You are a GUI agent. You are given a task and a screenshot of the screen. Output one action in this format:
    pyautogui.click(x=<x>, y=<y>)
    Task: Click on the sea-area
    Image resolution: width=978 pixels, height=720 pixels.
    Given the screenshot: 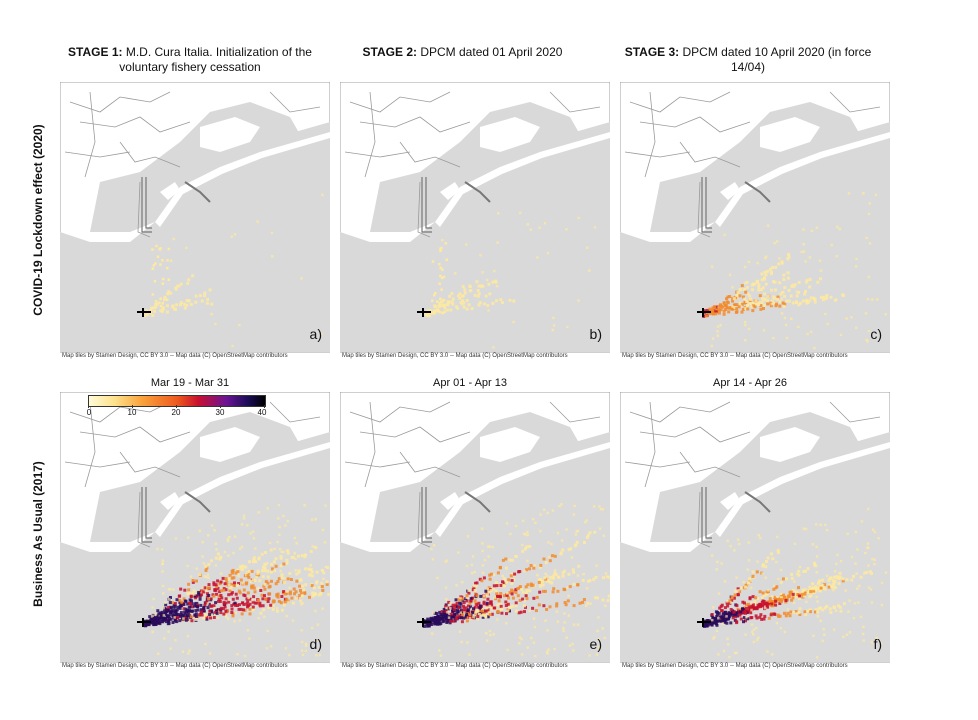 What is the action you would take?
    pyautogui.click(x=755, y=547)
    